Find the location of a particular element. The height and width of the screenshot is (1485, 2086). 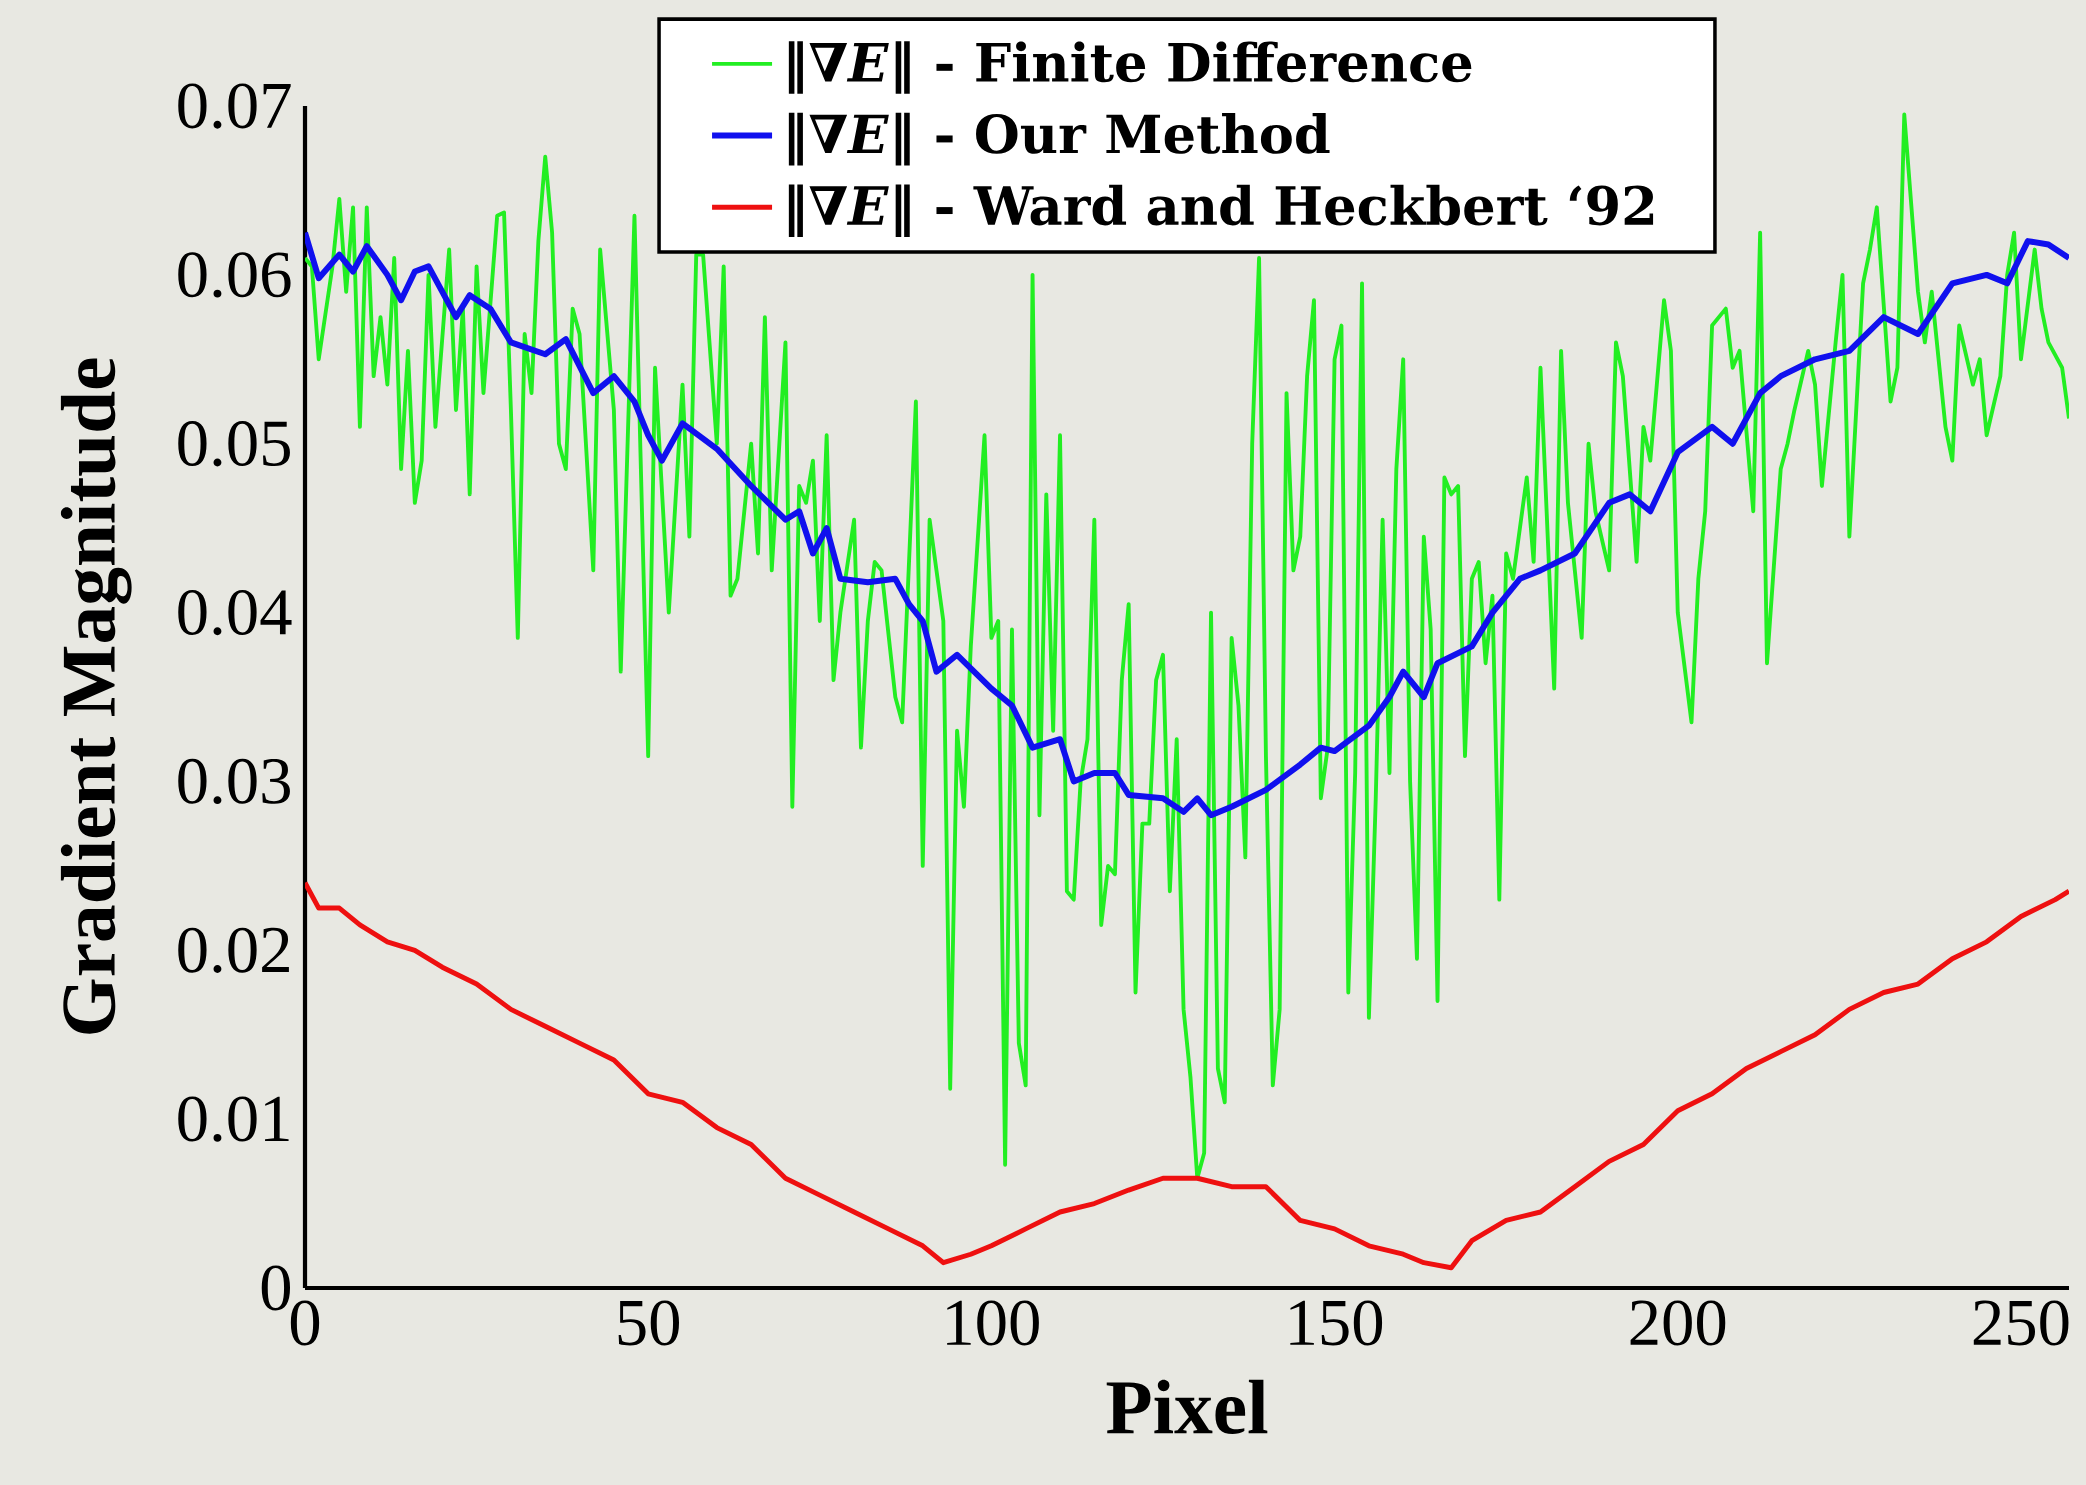

legend-label: ‖∇E‖ - Ward and Heckbert ‘92 is located at coordinates (1221, 211).